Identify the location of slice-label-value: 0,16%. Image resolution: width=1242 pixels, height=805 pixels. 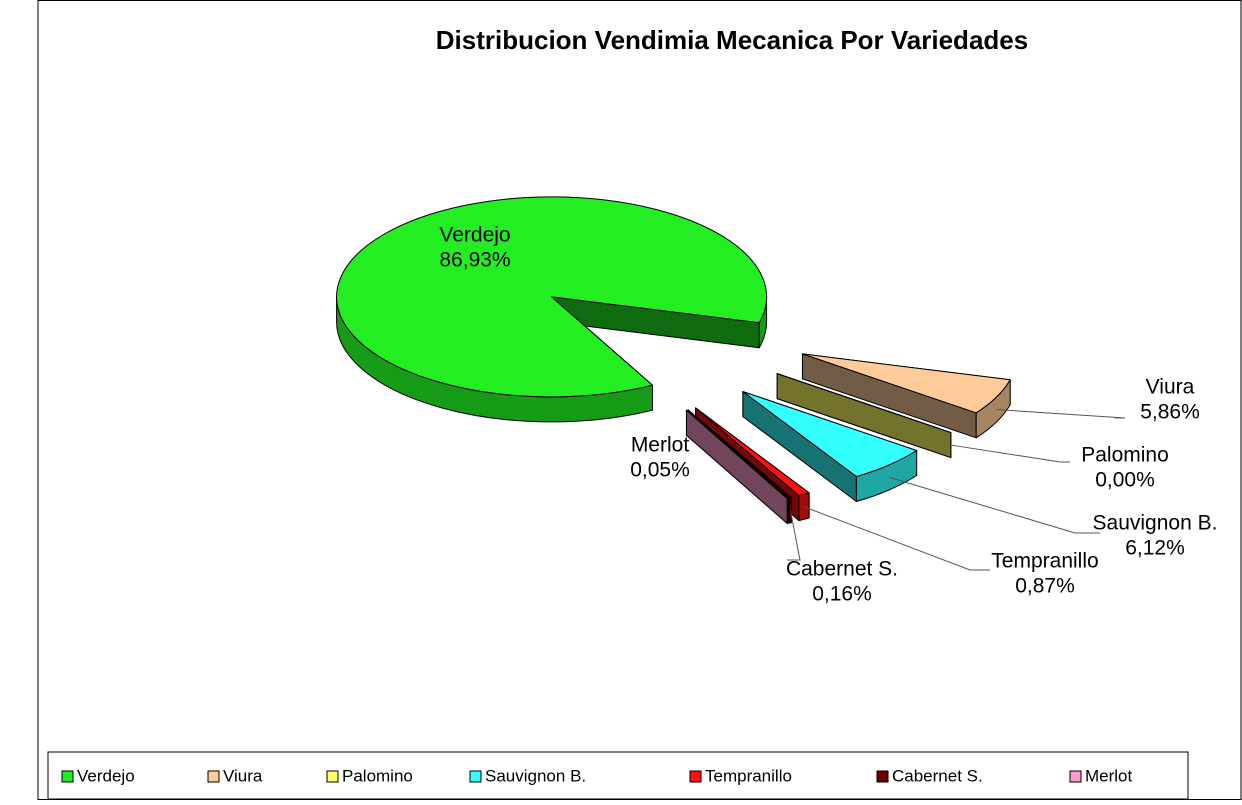
(842, 594).